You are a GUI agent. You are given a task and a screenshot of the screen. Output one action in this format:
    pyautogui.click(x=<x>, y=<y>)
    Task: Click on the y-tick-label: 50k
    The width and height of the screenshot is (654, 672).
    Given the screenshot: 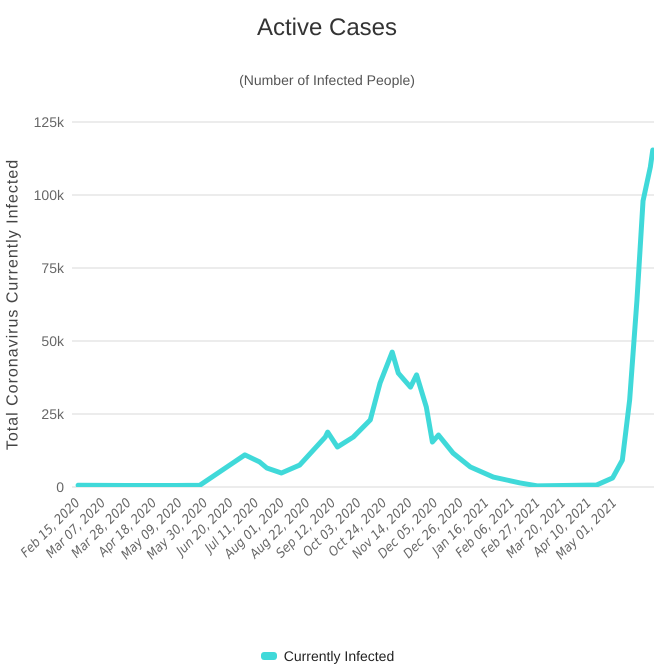 What is the action you would take?
    pyautogui.click(x=53, y=340)
    